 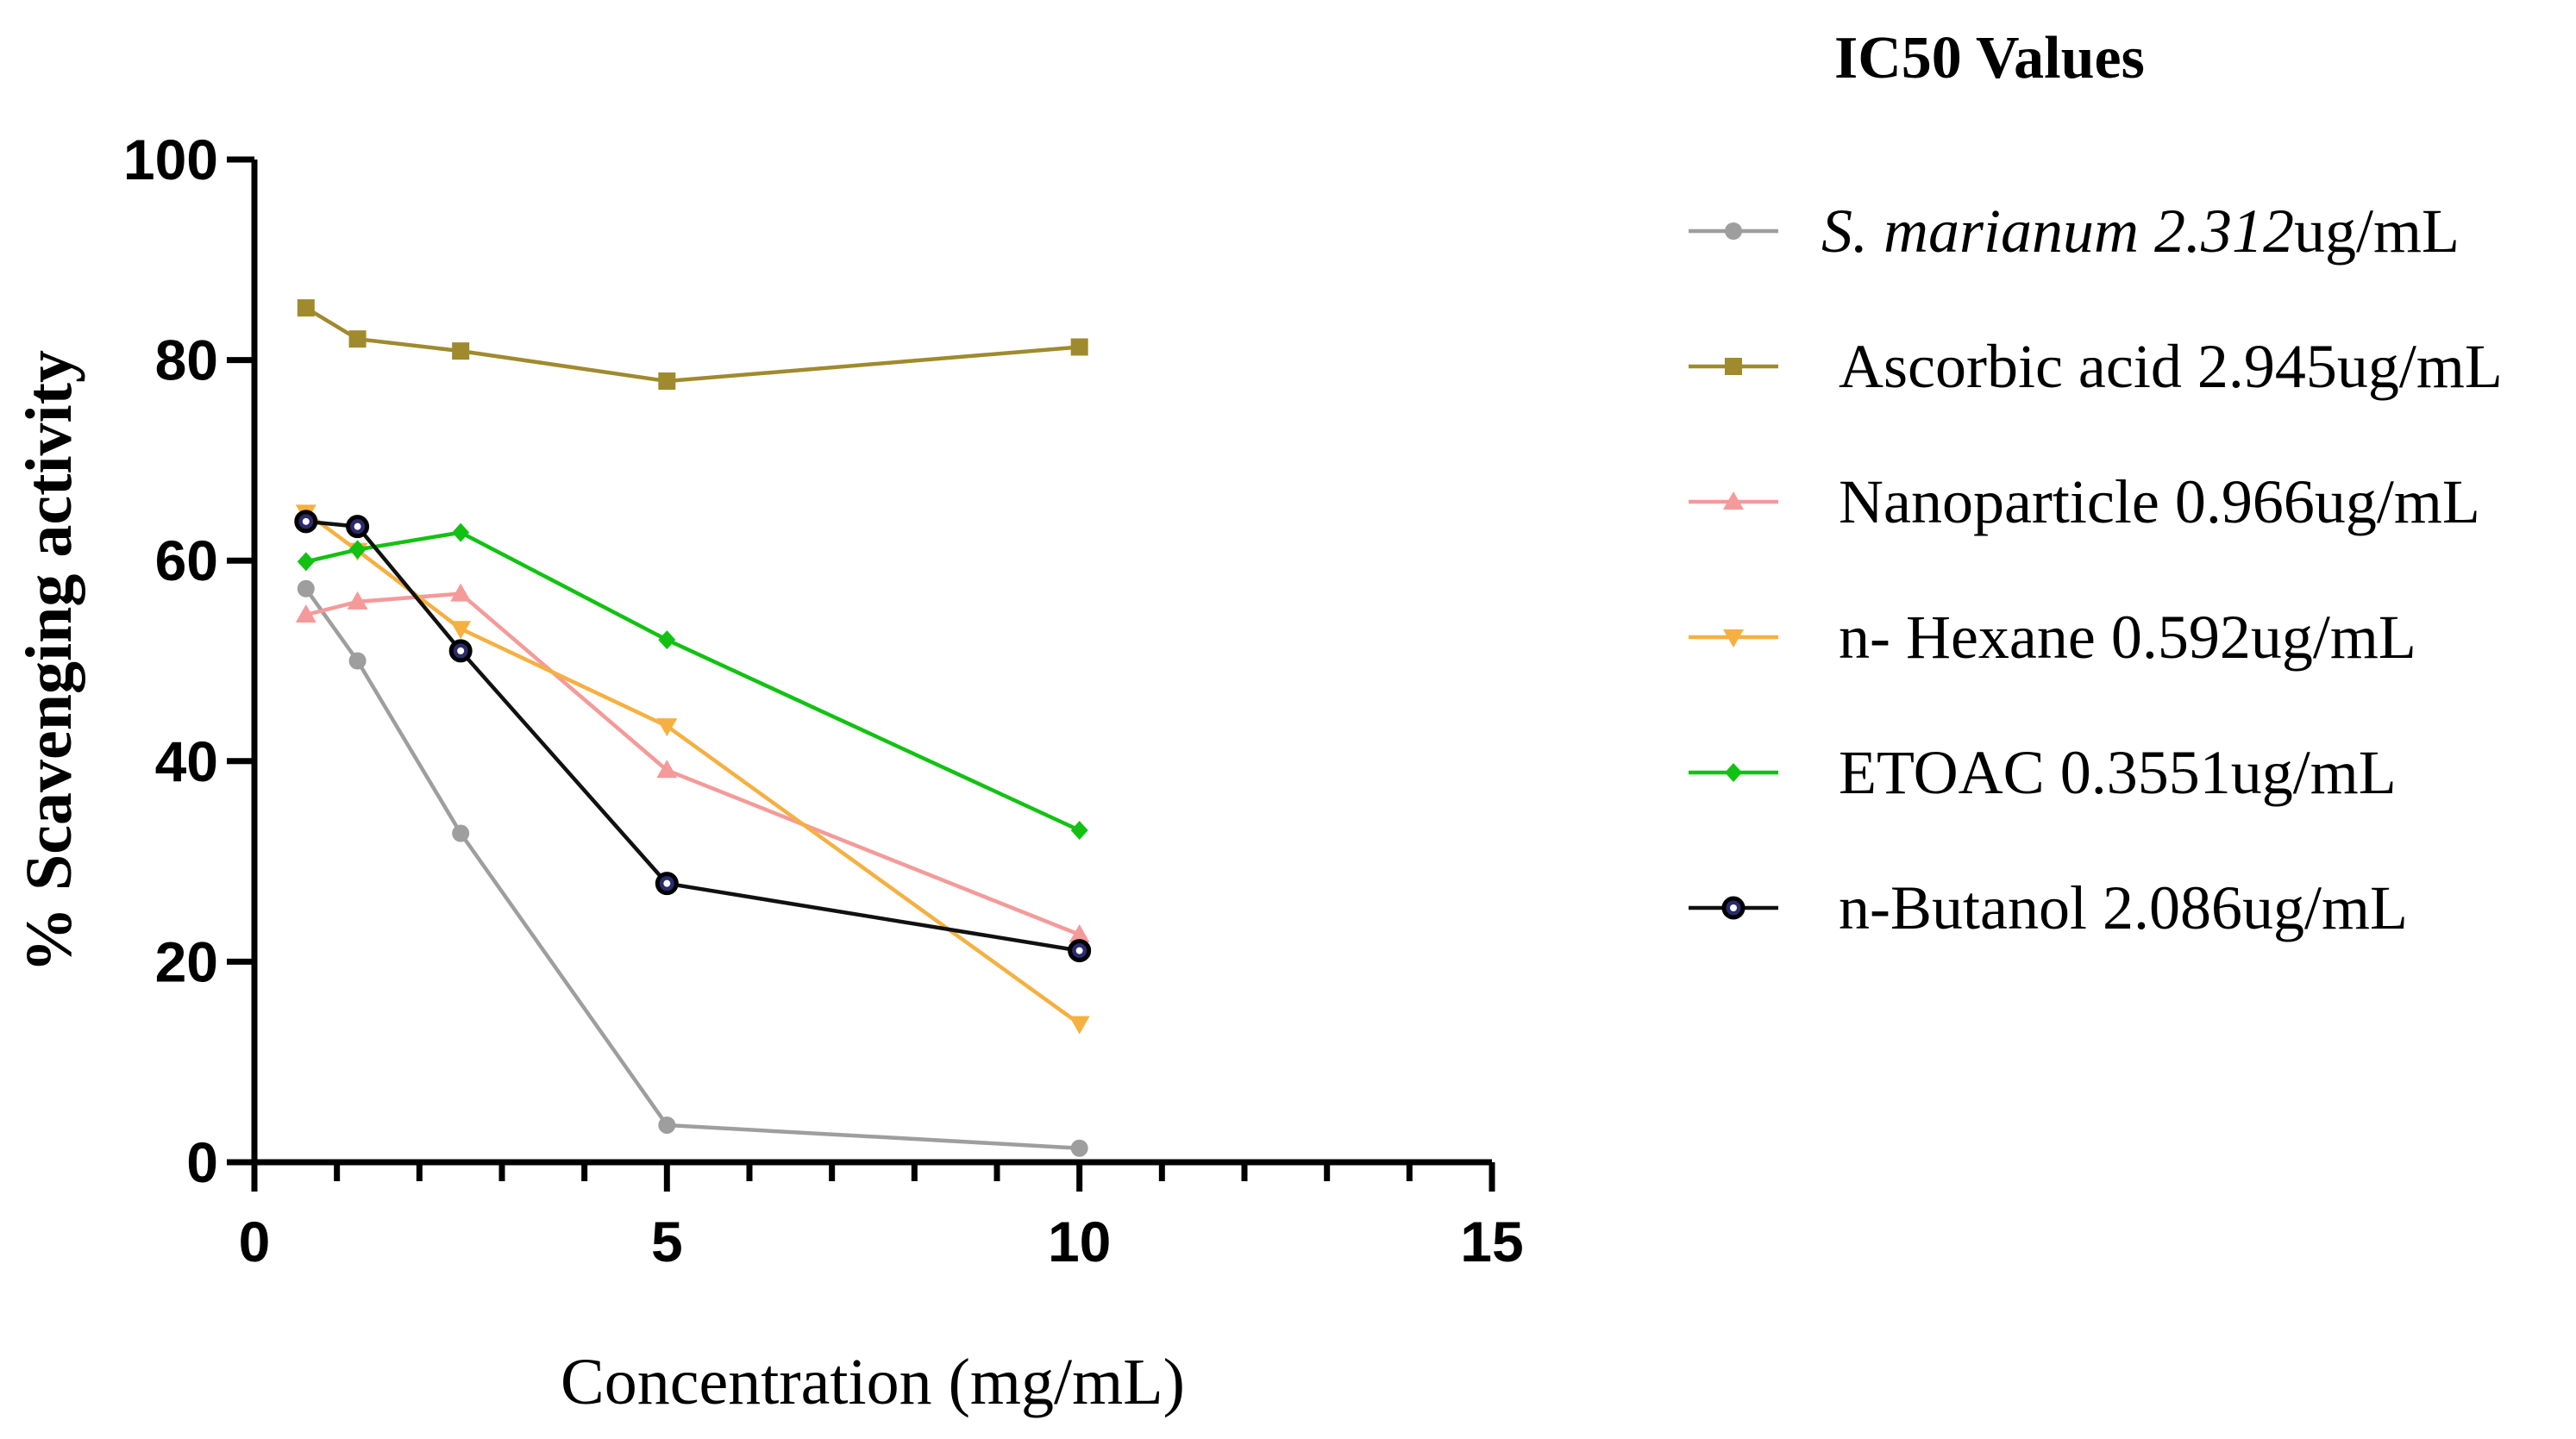 What do you see at coordinates (2172, 907) in the screenshot?
I see `legend-ic50-value: 2.086` at bounding box center [2172, 907].